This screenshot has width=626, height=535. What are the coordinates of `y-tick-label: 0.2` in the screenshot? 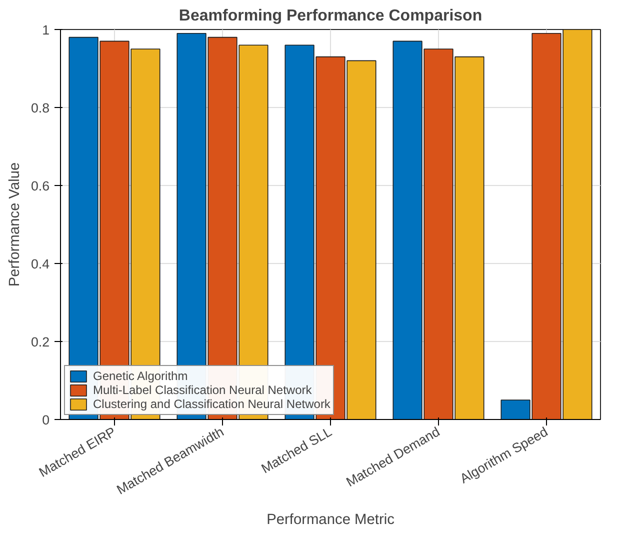 It's located at (40, 342).